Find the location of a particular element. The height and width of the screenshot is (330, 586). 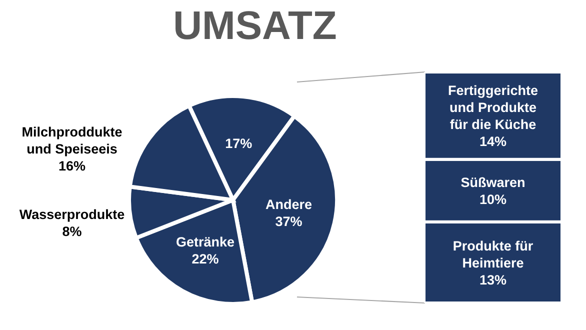

series-label: Produkte für Heimtiere is located at coordinates (493, 254).